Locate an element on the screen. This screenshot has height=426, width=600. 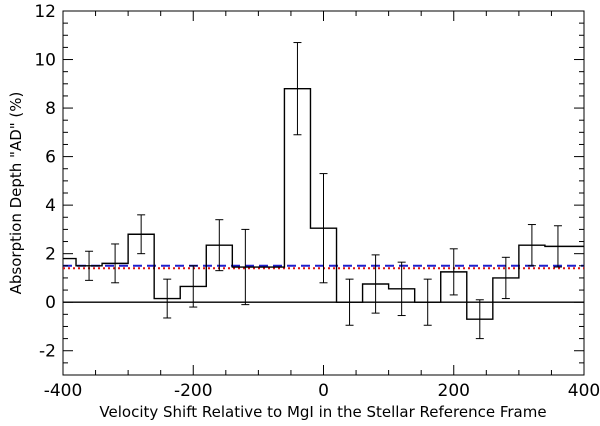
x-tick-label: -200 is located at coordinates (193, 391).